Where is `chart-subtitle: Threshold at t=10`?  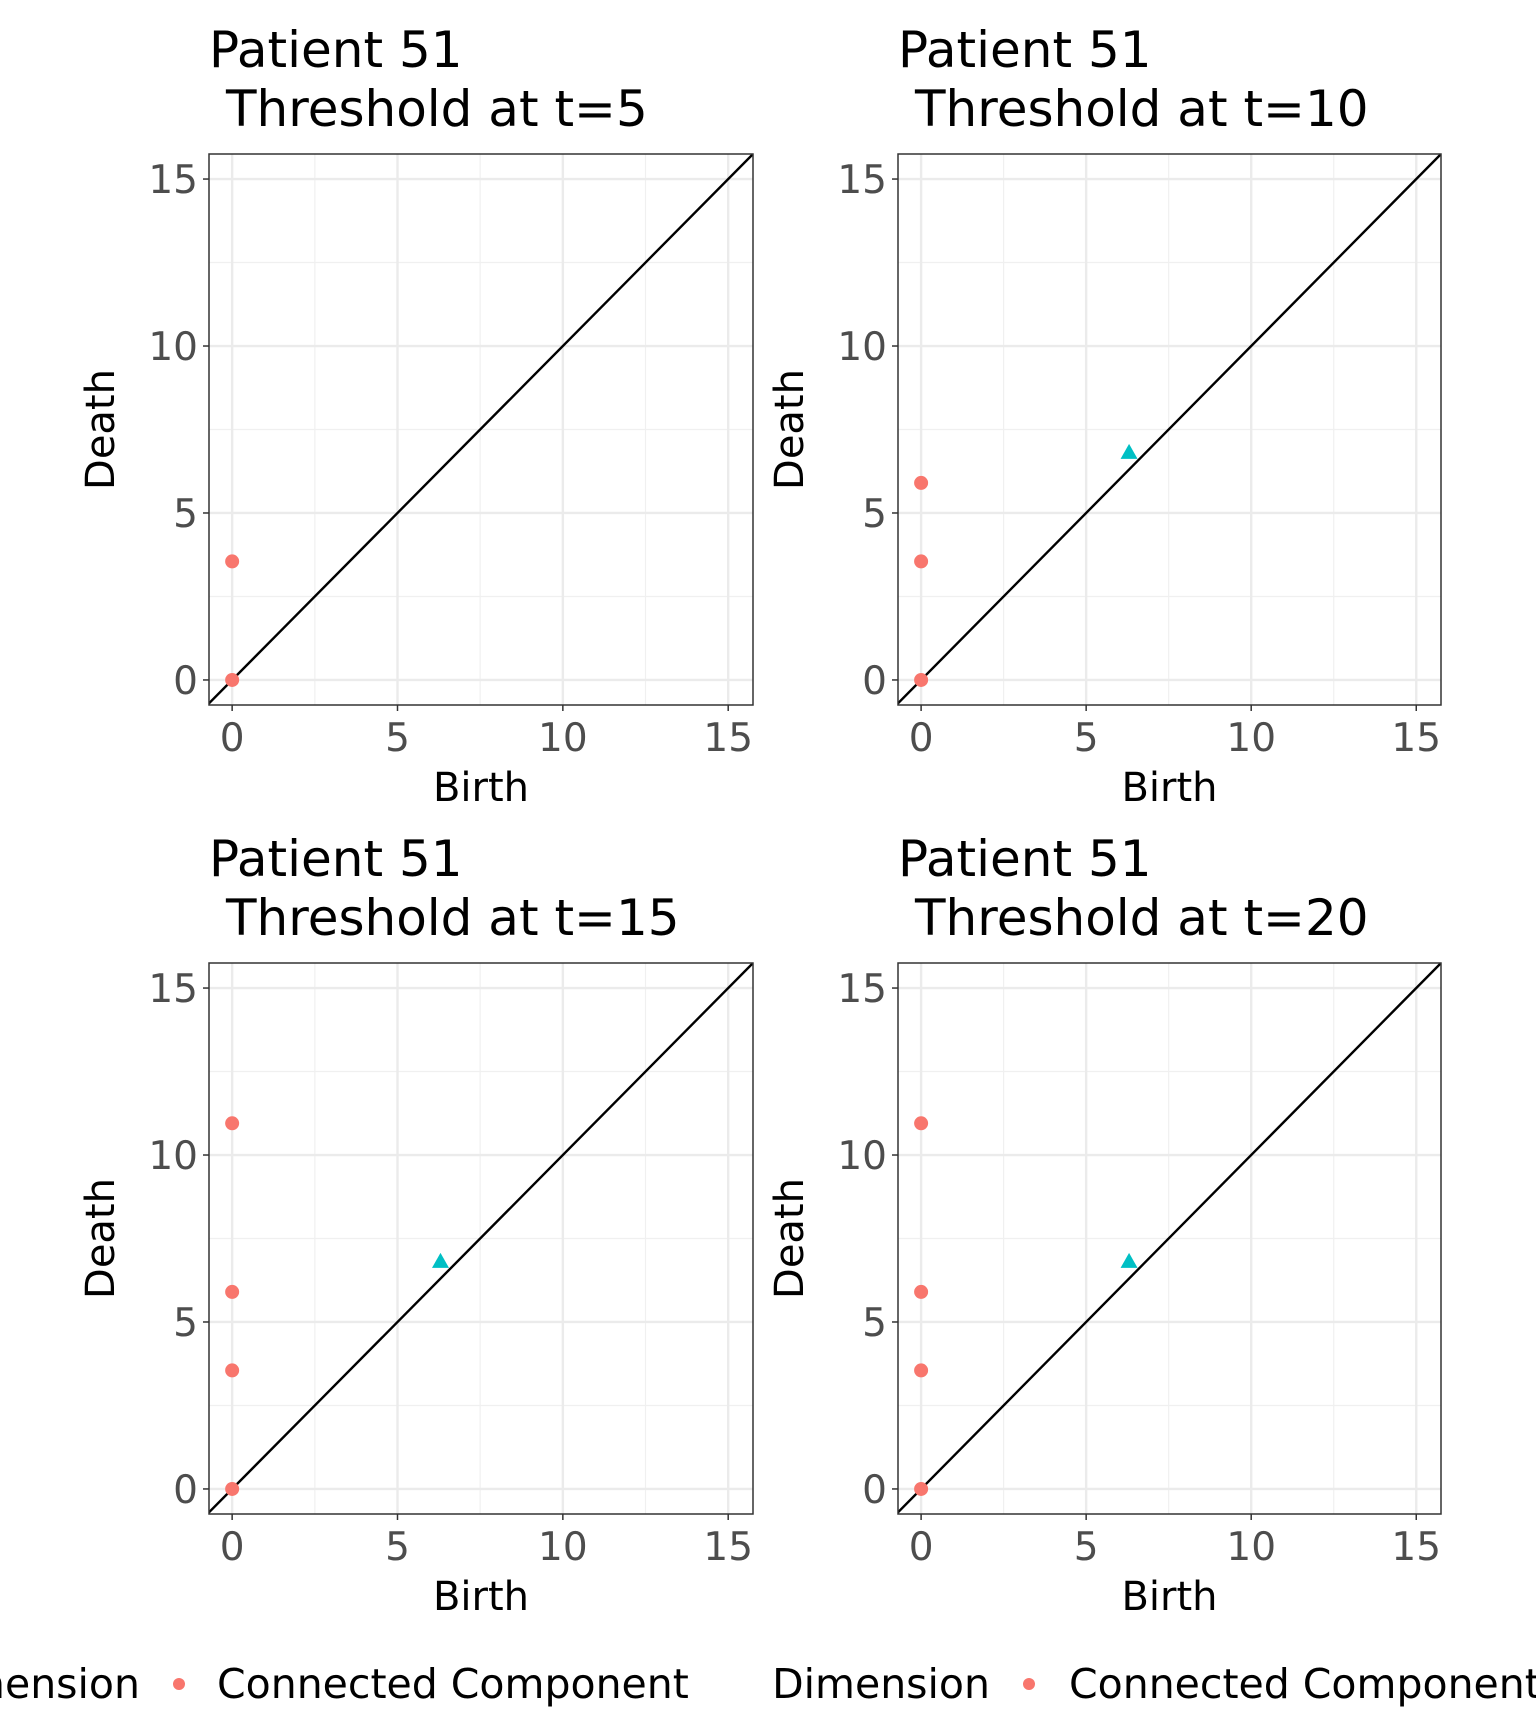 chart-subtitle: Threshold at t=10 is located at coordinates (1141, 109).